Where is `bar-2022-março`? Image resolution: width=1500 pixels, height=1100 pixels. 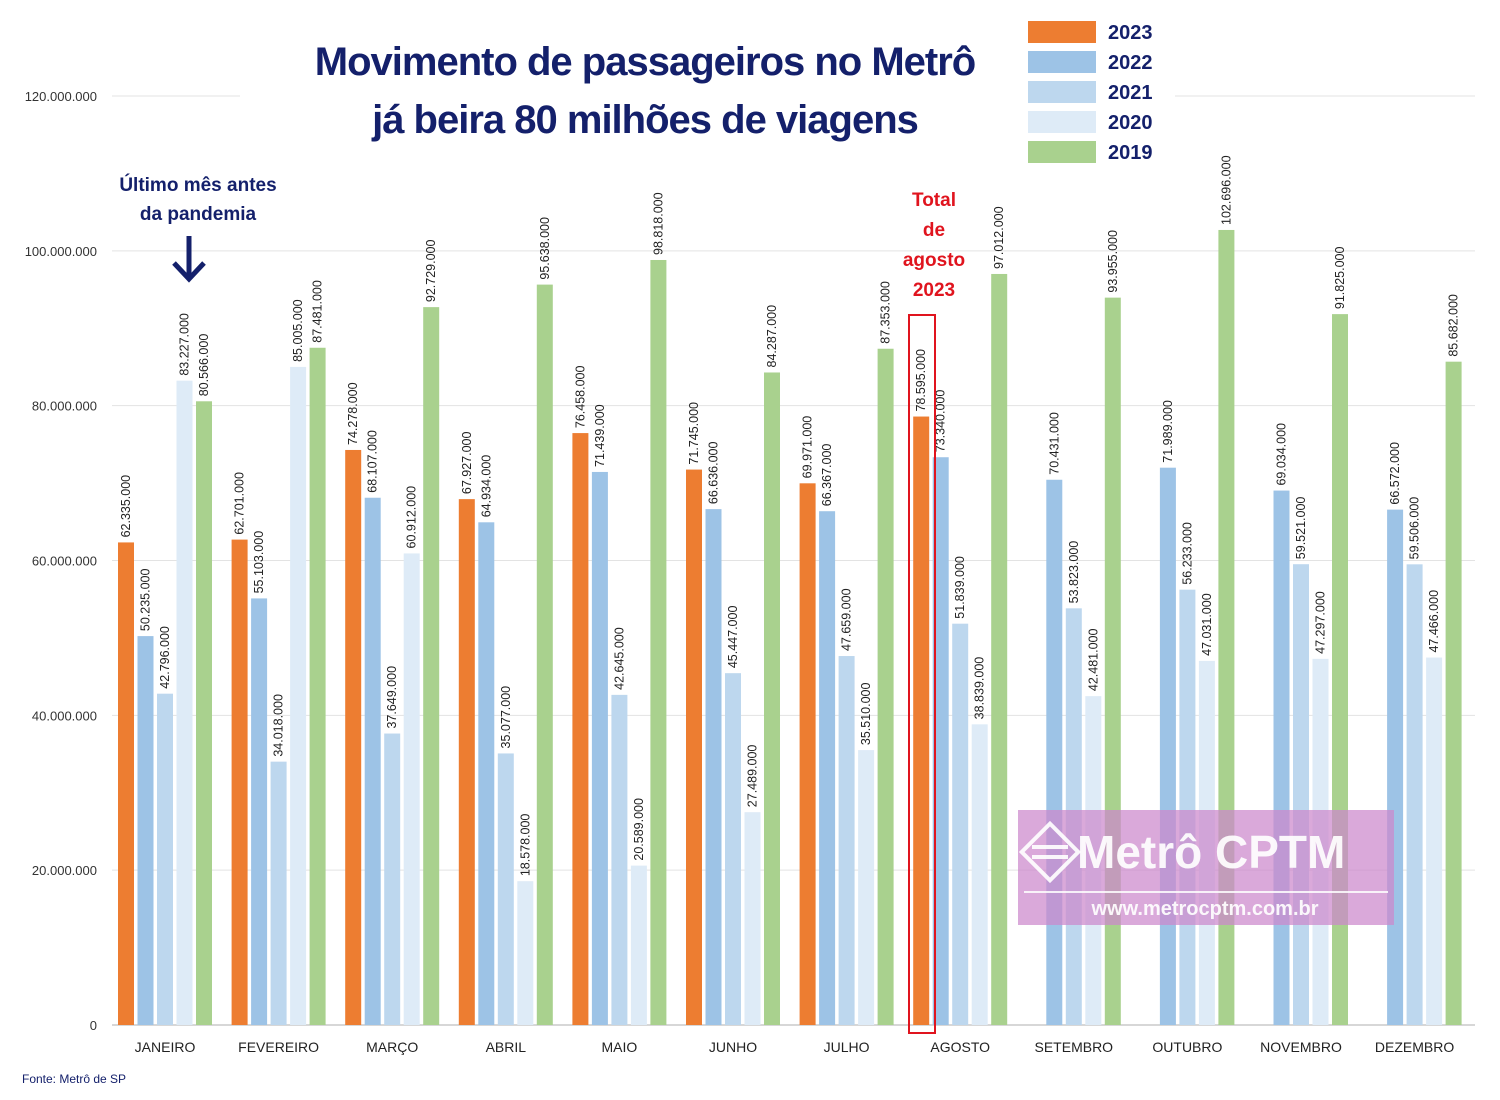 bar-2022-março is located at coordinates (372, 761).